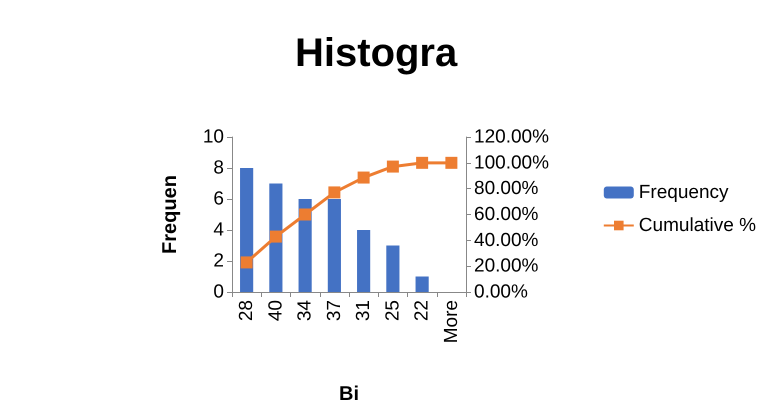 The width and height of the screenshot is (766, 418). Describe the element at coordinates (506, 266) in the screenshot. I see `y2-tick-label: 20.00%` at that location.